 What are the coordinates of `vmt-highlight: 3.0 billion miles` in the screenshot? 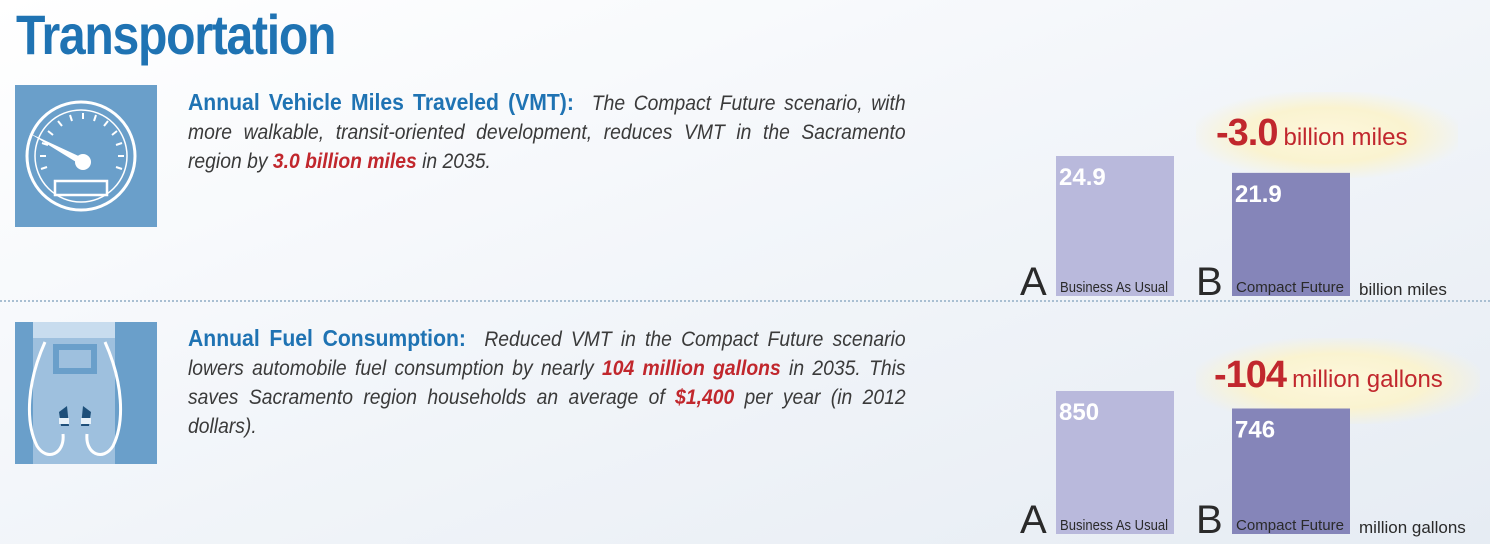 It's located at (344, 161).